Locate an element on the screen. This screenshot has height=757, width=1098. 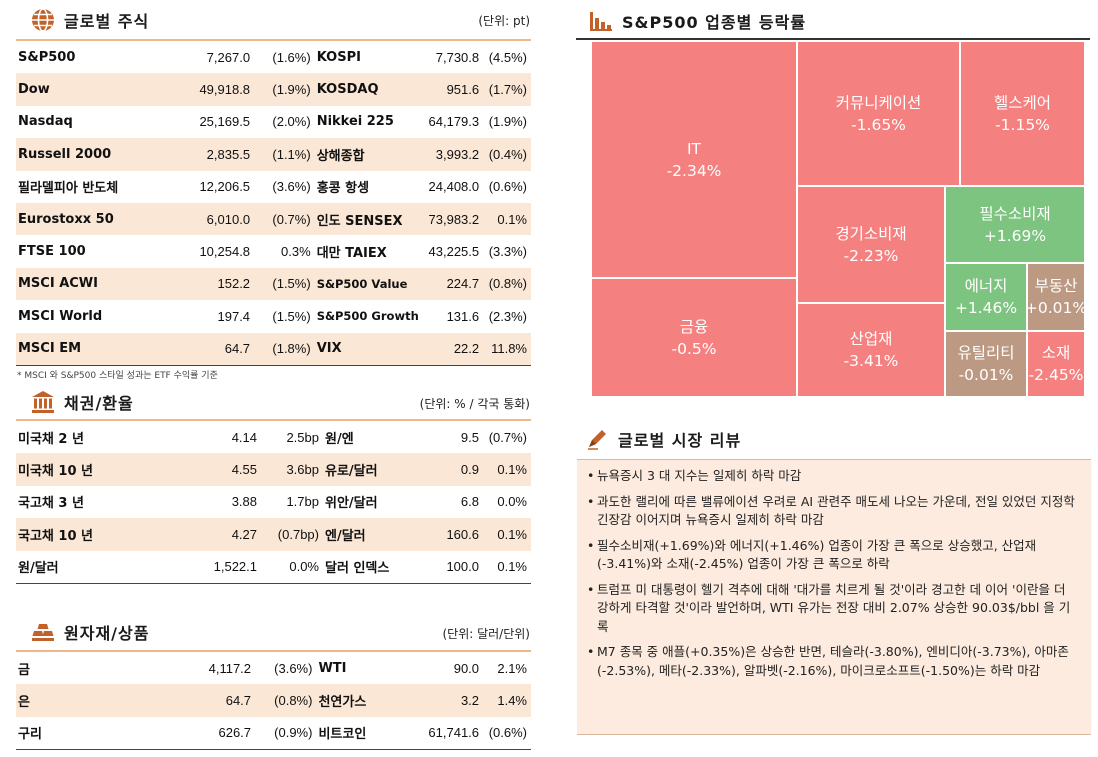
table-row: 구리 626.7 (0.9%) 비트코인 61,741.6 (0.6%) is located at coordinates (273, 733).